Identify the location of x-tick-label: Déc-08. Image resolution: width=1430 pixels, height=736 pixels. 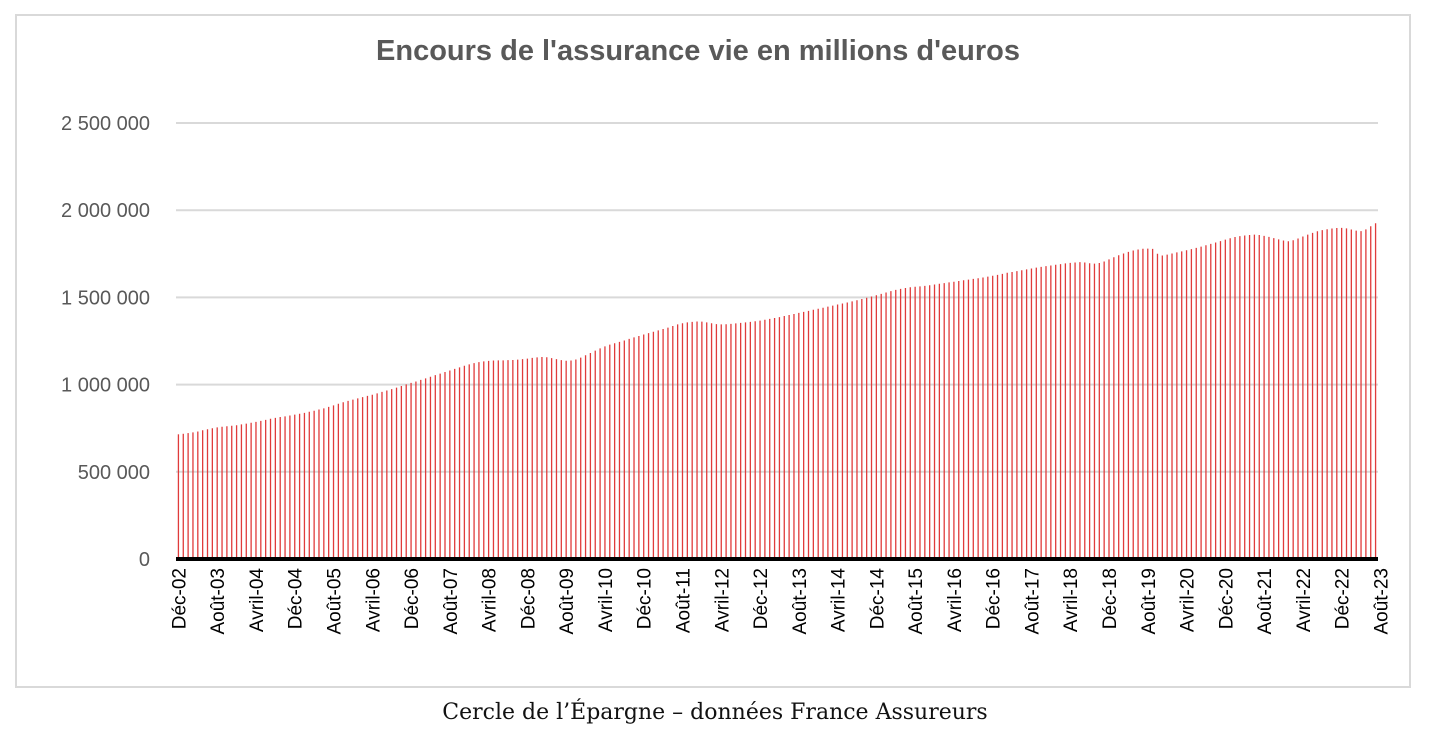
(528, 598).